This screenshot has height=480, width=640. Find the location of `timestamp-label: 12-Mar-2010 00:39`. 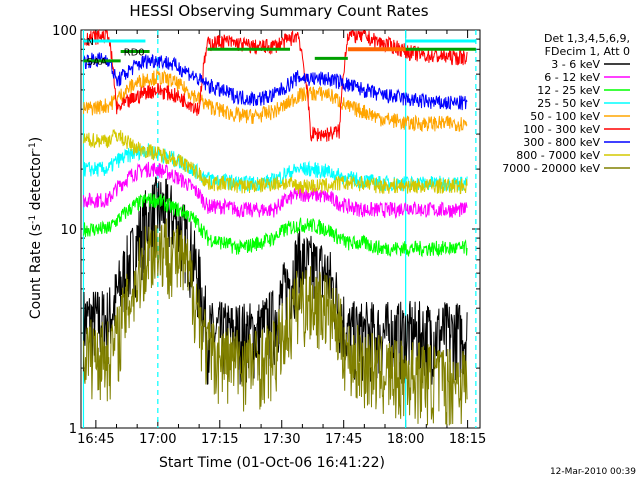

timestamp-label: 12-Mar-2010 00:39 is located at coordinates (593, 472).